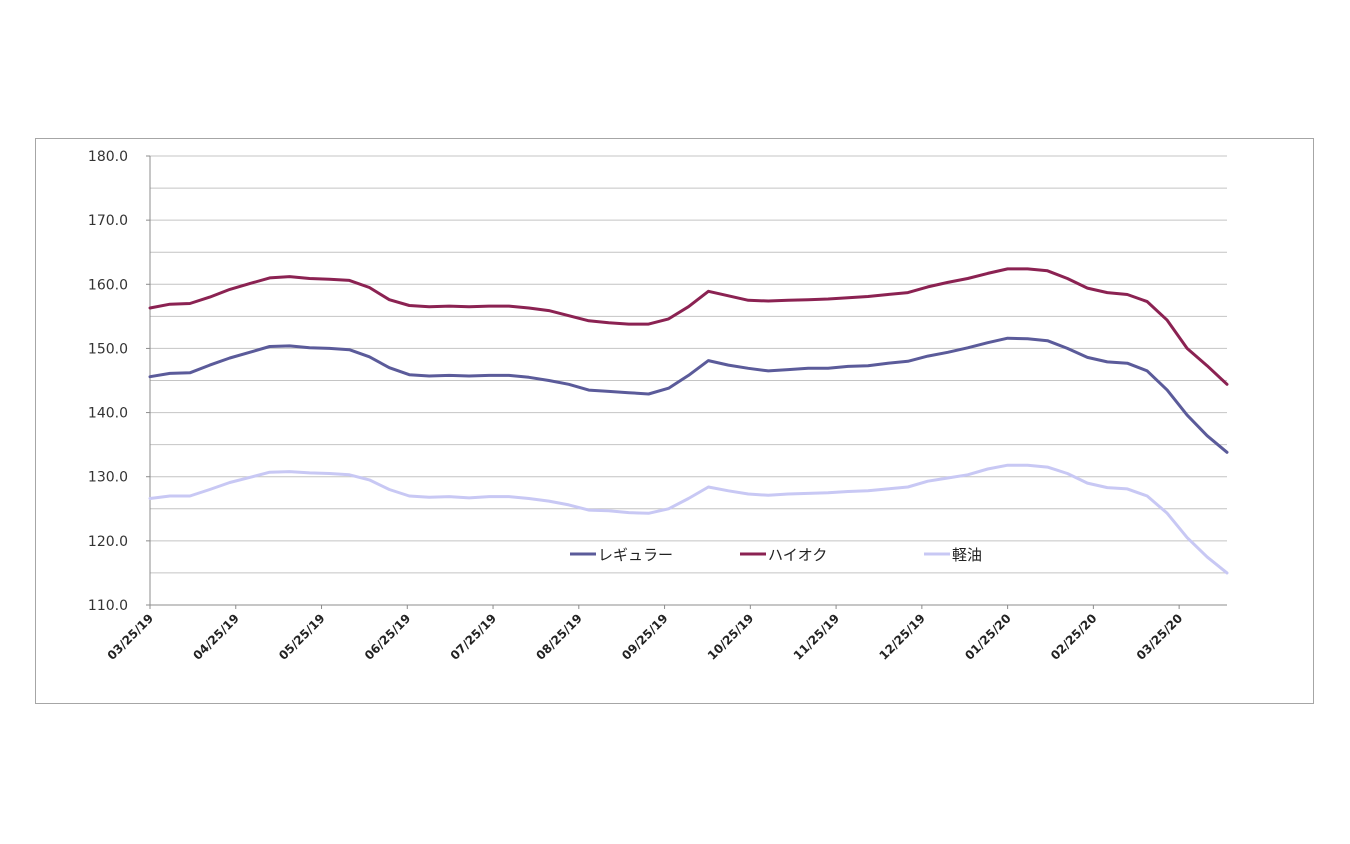 This screenshot has width=1350, height=844. Describe the element at coordinates (302, 637) in the screenshot. I see `x-tick-label: 05/25/19` at that location.